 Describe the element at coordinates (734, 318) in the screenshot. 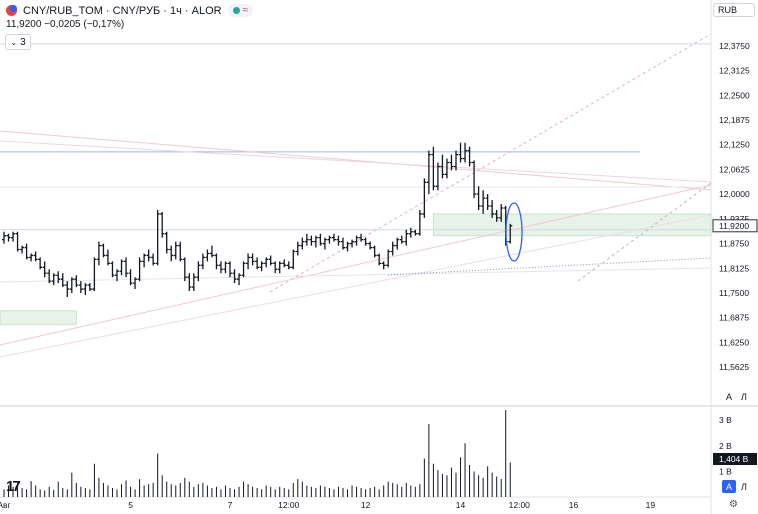

I see `price-tick-label: 11,6875` at that location.